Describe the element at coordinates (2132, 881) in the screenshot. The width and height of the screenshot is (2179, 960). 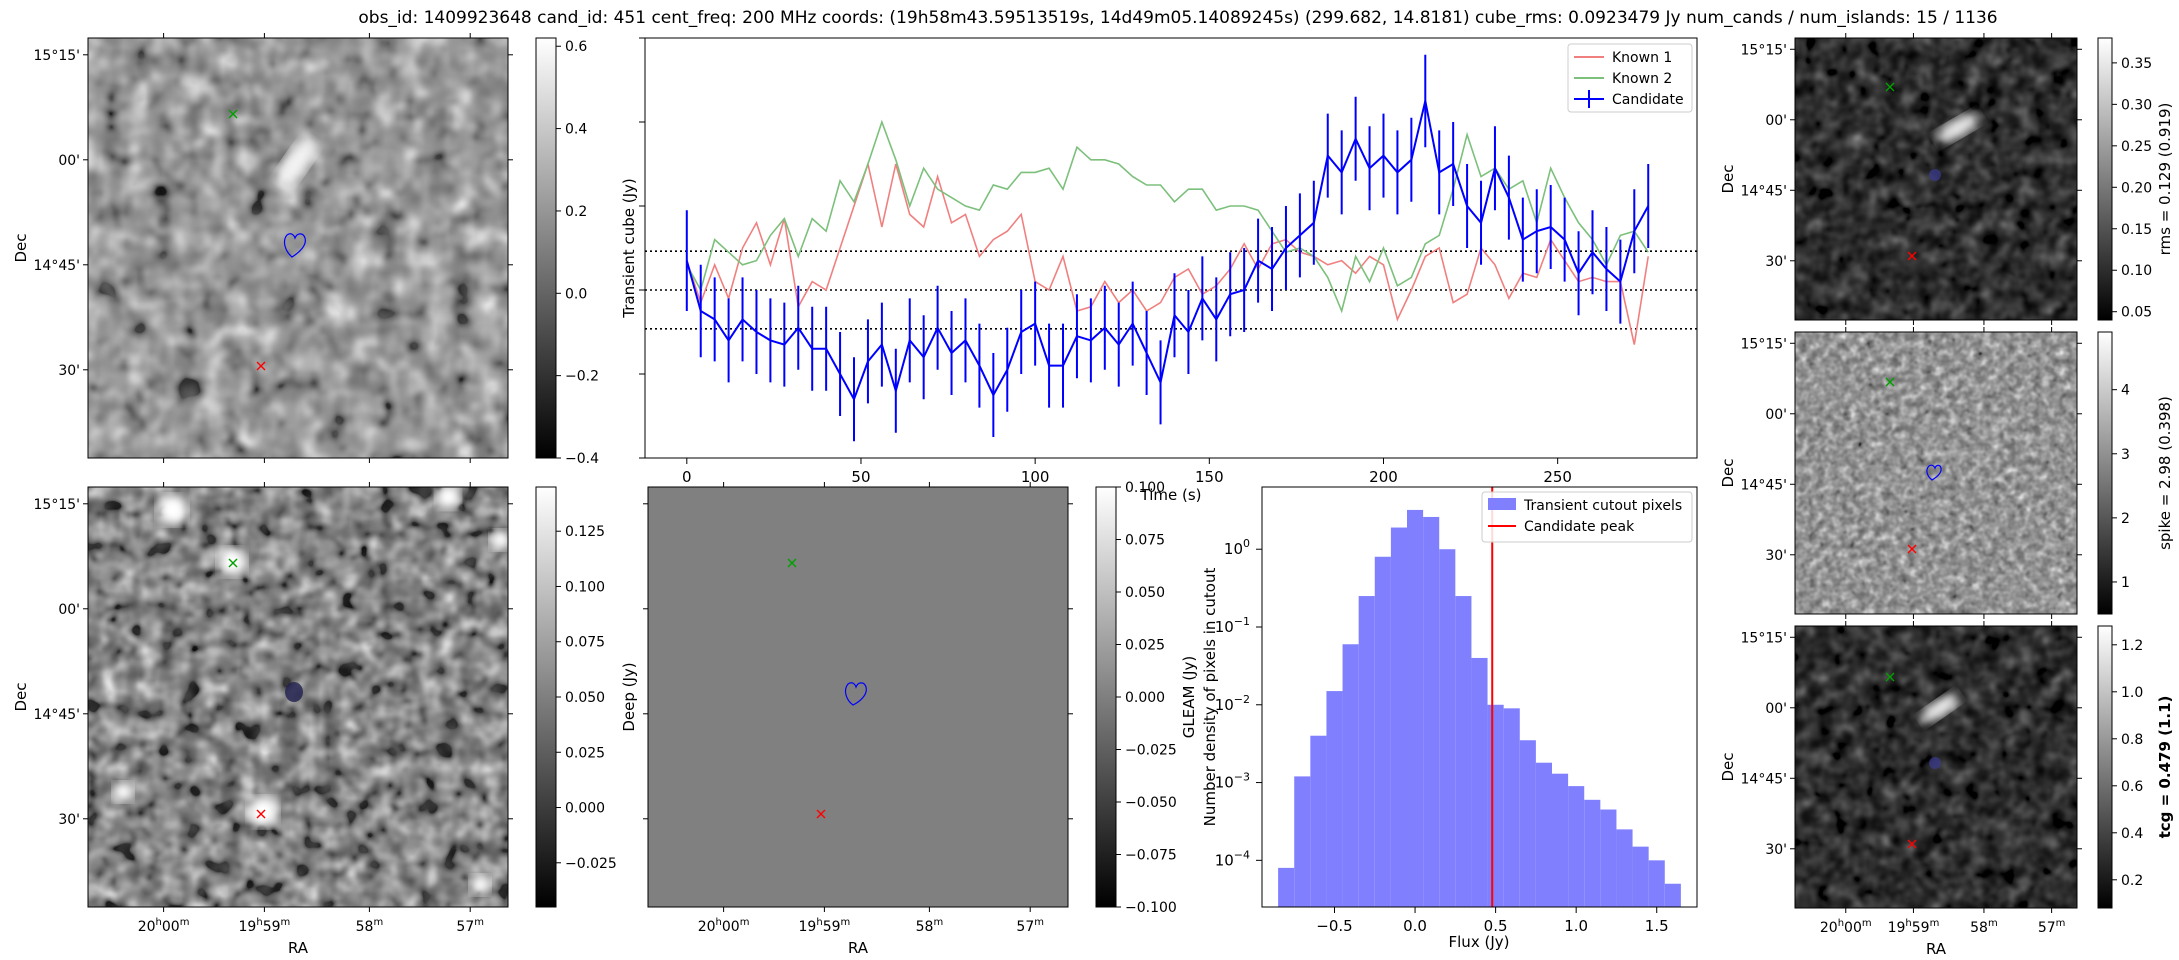
I see `colorbar-tick-label: 0.2` at that location.